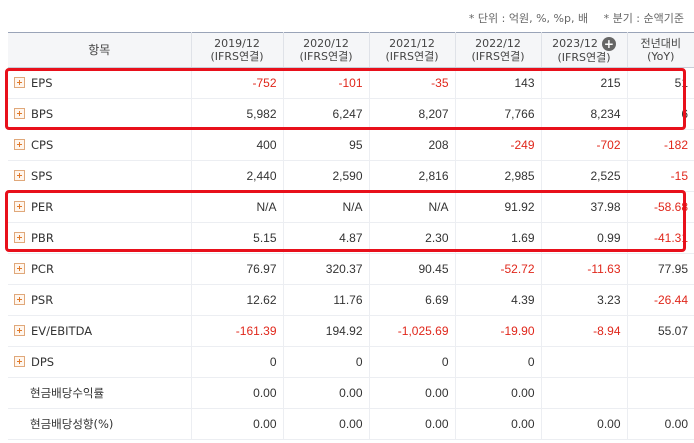 This screenshot has height=443, width=694. Describe the element at coordinates (99, 393) in the screenshot. I see `row-label: 현금배당수익률` at that location.